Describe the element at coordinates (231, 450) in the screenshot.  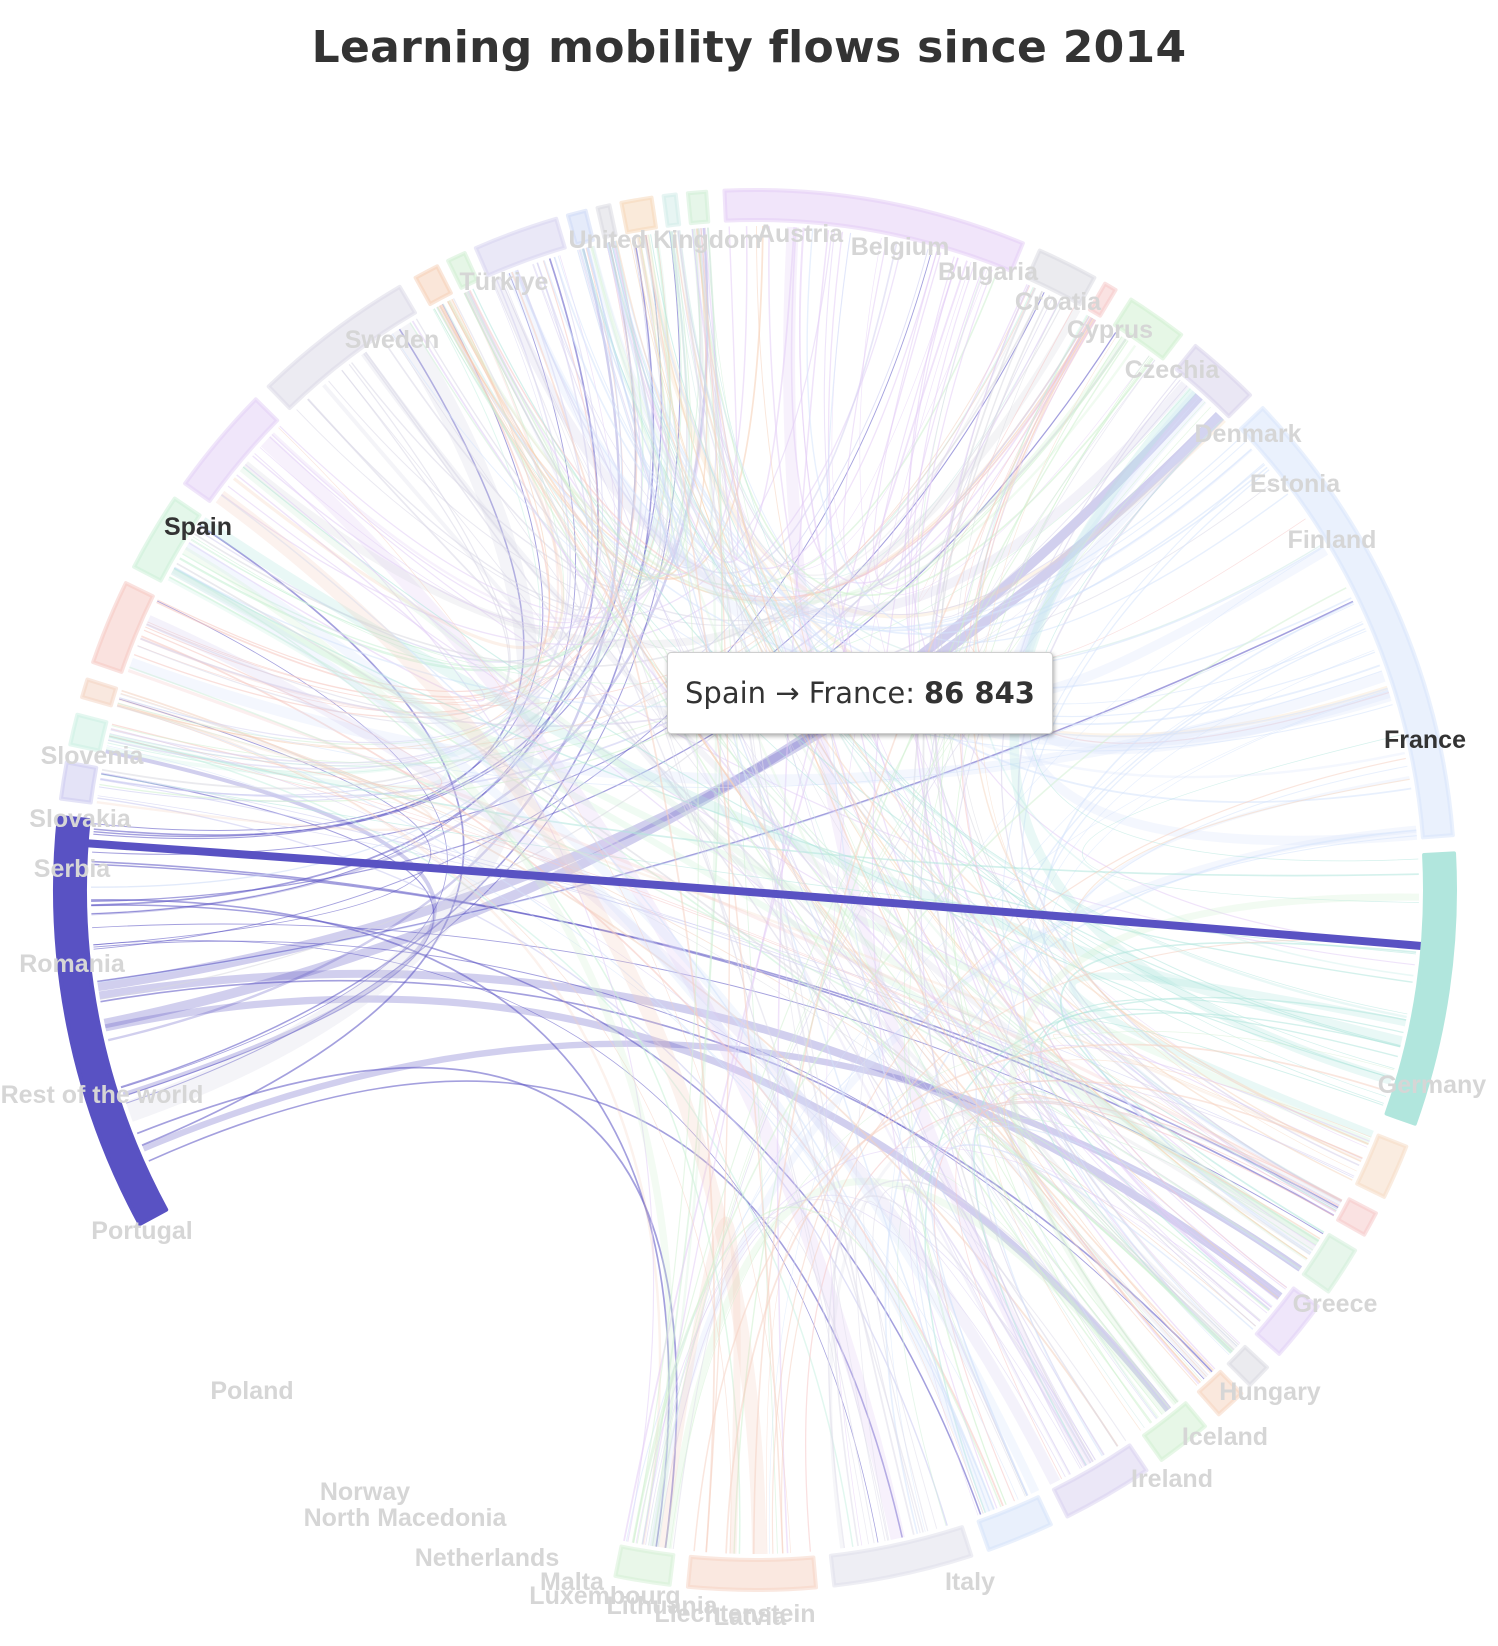
I see `node-arc-portugal` at that location.